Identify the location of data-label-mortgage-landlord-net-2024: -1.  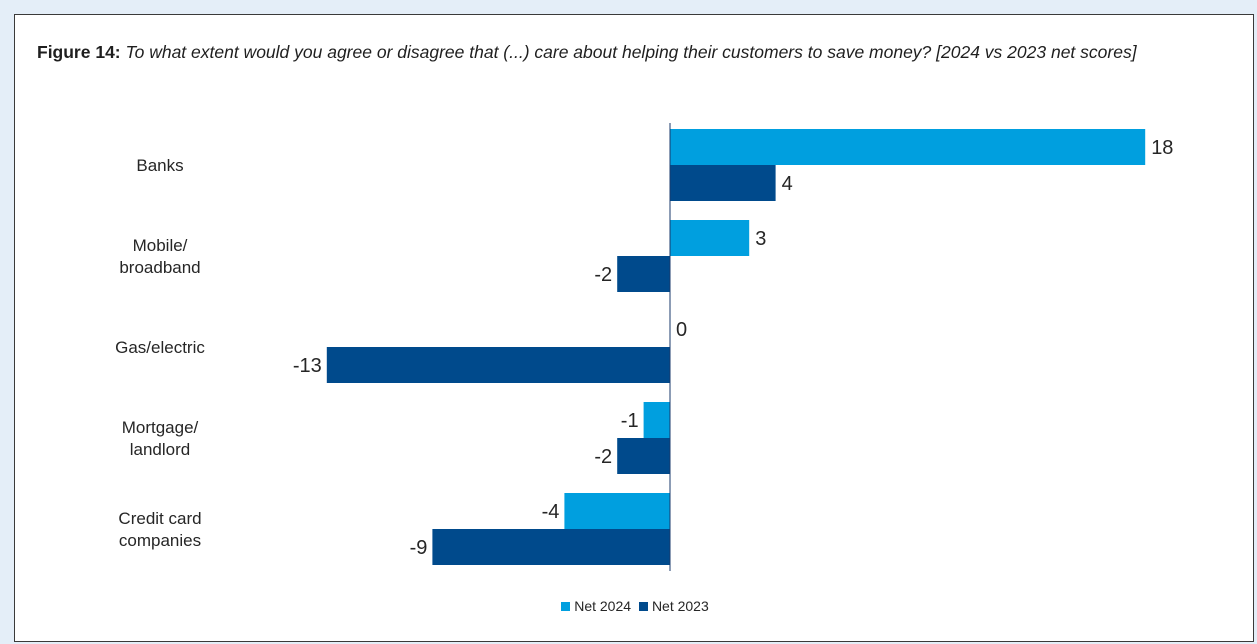
(630, 421).